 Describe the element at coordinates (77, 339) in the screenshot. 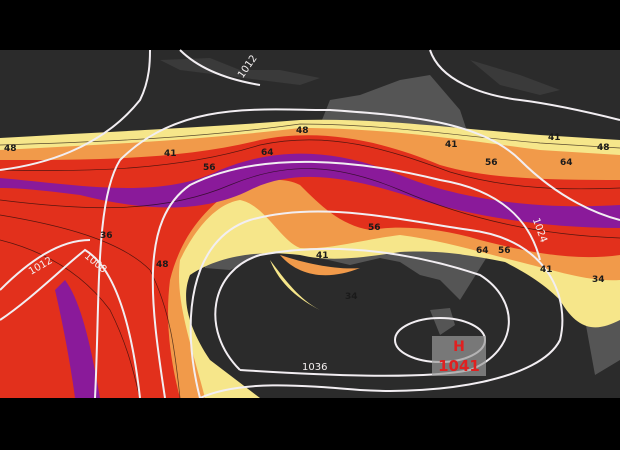

I see `wind-band-core-south` at that location.